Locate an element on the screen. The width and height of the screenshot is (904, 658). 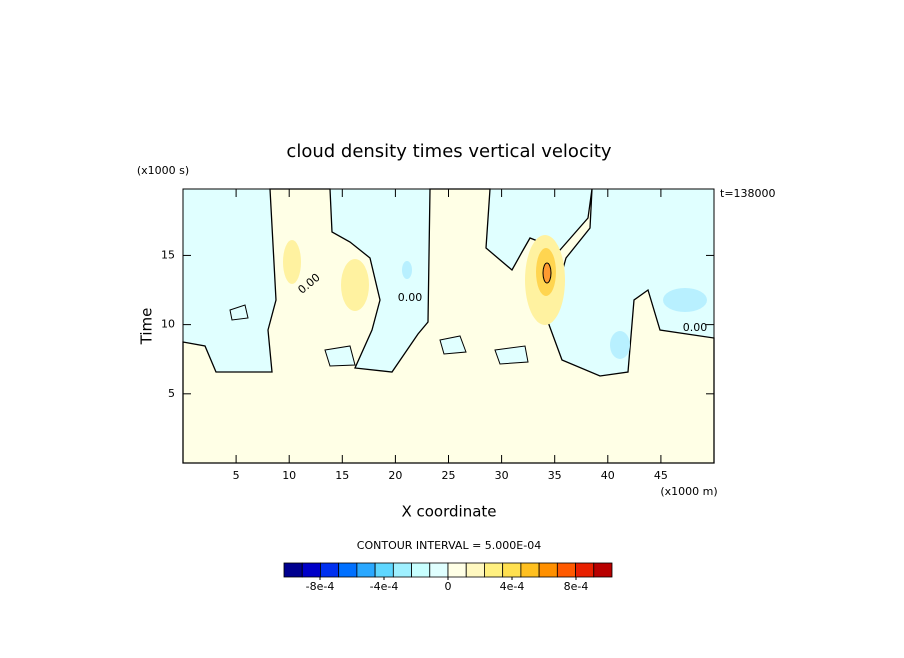
y-tick-label: 15 is located at coordinates (168, 254).